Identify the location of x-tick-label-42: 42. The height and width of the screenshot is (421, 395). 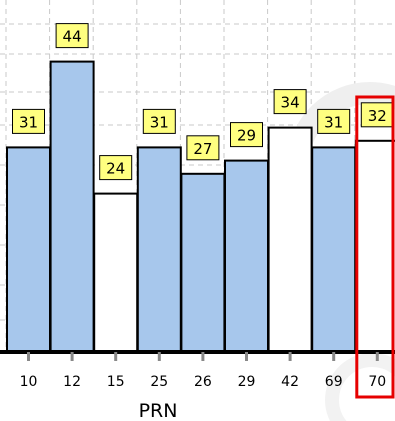
(290, 382).